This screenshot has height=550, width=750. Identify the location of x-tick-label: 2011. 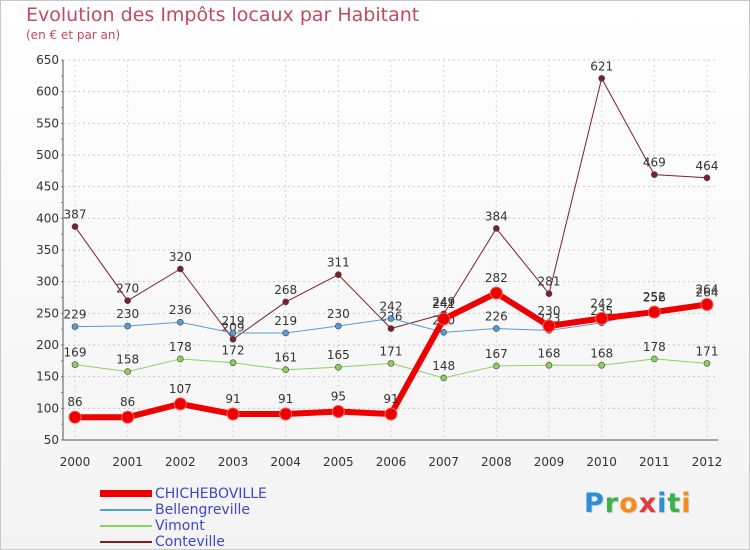
(654, 462).